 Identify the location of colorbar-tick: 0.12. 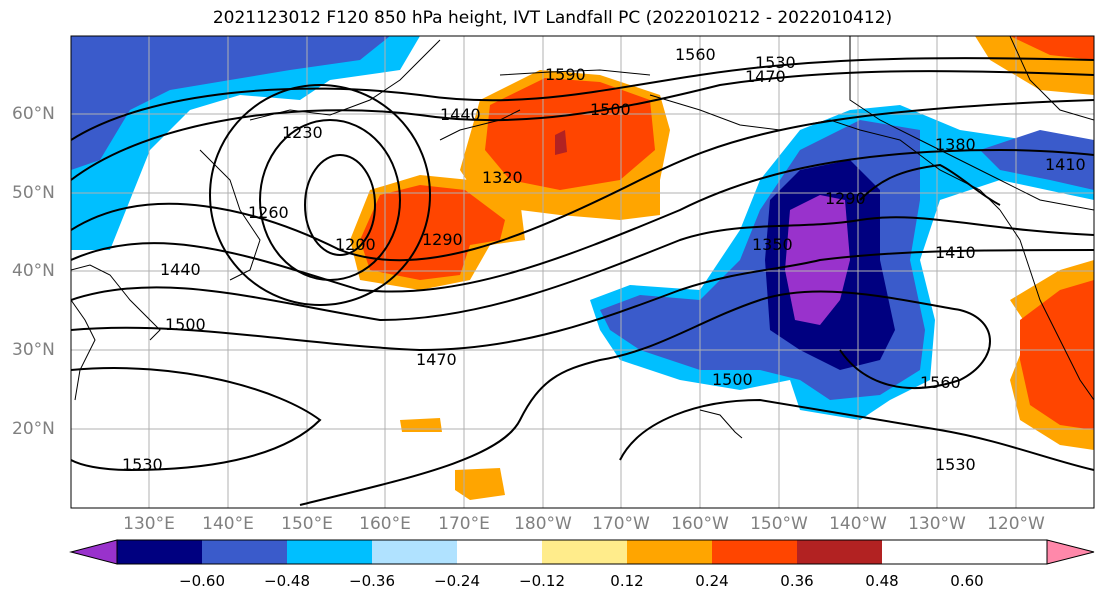
(627, 581).